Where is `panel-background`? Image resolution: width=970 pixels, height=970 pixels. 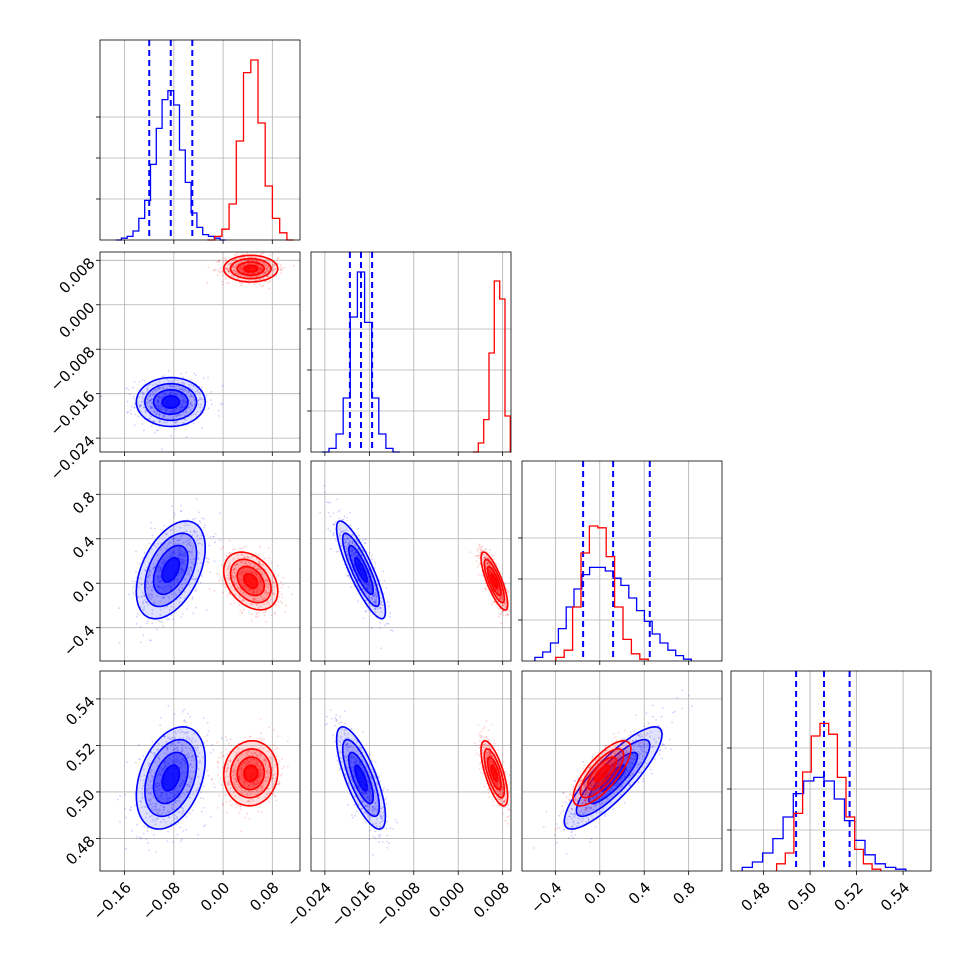 panel-background is located at coordinates (200, 771).